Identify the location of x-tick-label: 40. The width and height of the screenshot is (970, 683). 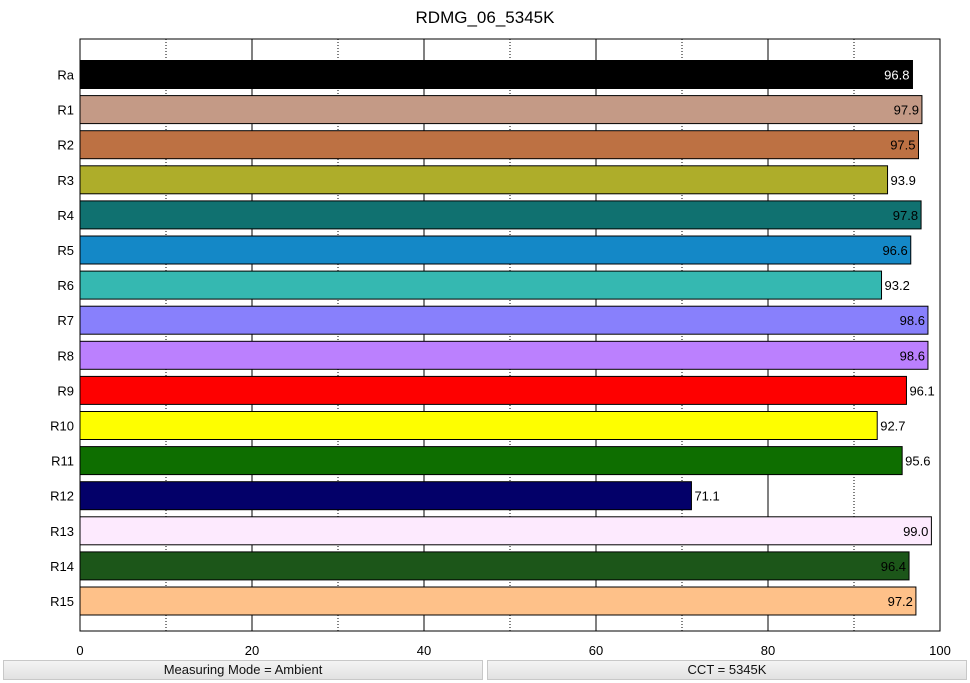
(424, 650).